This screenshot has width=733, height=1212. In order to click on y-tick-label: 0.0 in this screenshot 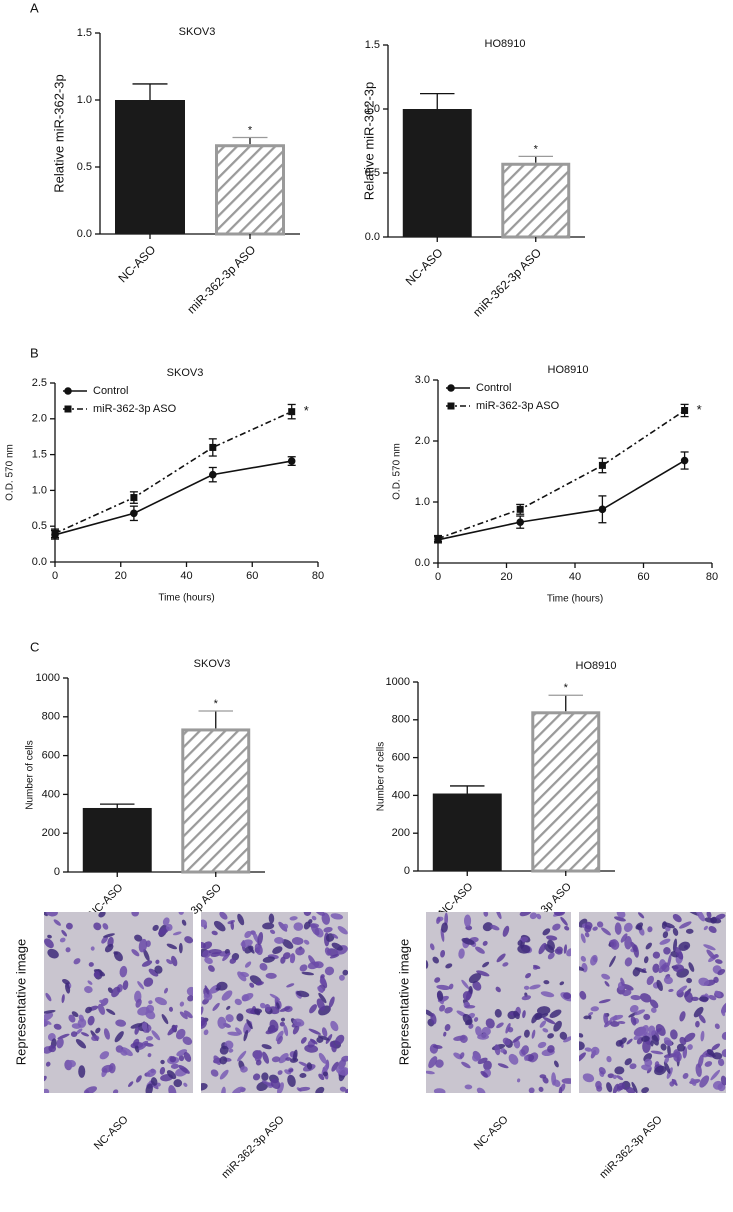, I will do `click(372, 237)`.